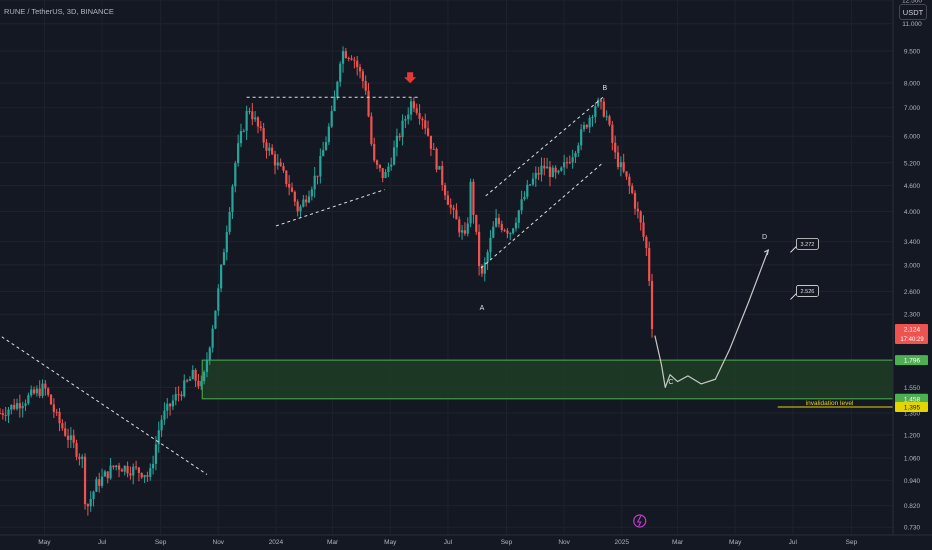  What do you see at coordinates (830, 403) in the screenshot?
I see `invalidation-label: invalidation level` at bounding box center [830, 403].